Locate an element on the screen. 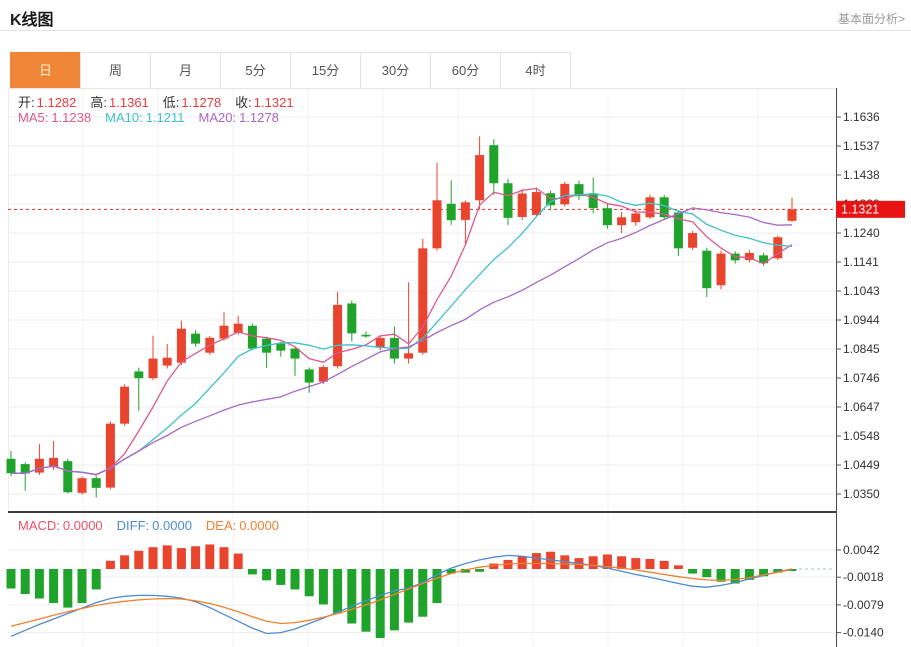 This screenshot has height=647, width=911. tab-60分: 60分 is located at coordinates (465, 70).